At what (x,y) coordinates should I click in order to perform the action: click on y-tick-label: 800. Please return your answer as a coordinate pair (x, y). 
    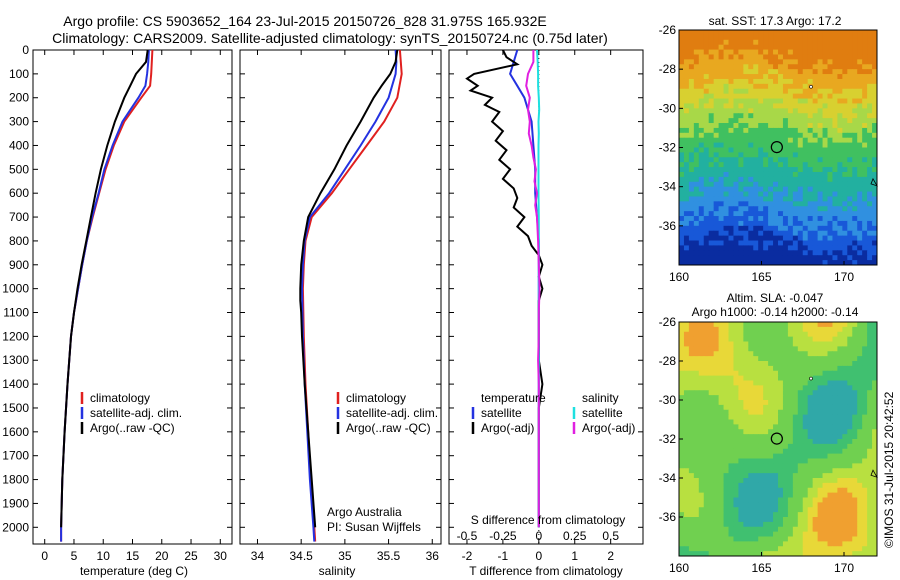
    Looking at the image, I should click on (19, 241).